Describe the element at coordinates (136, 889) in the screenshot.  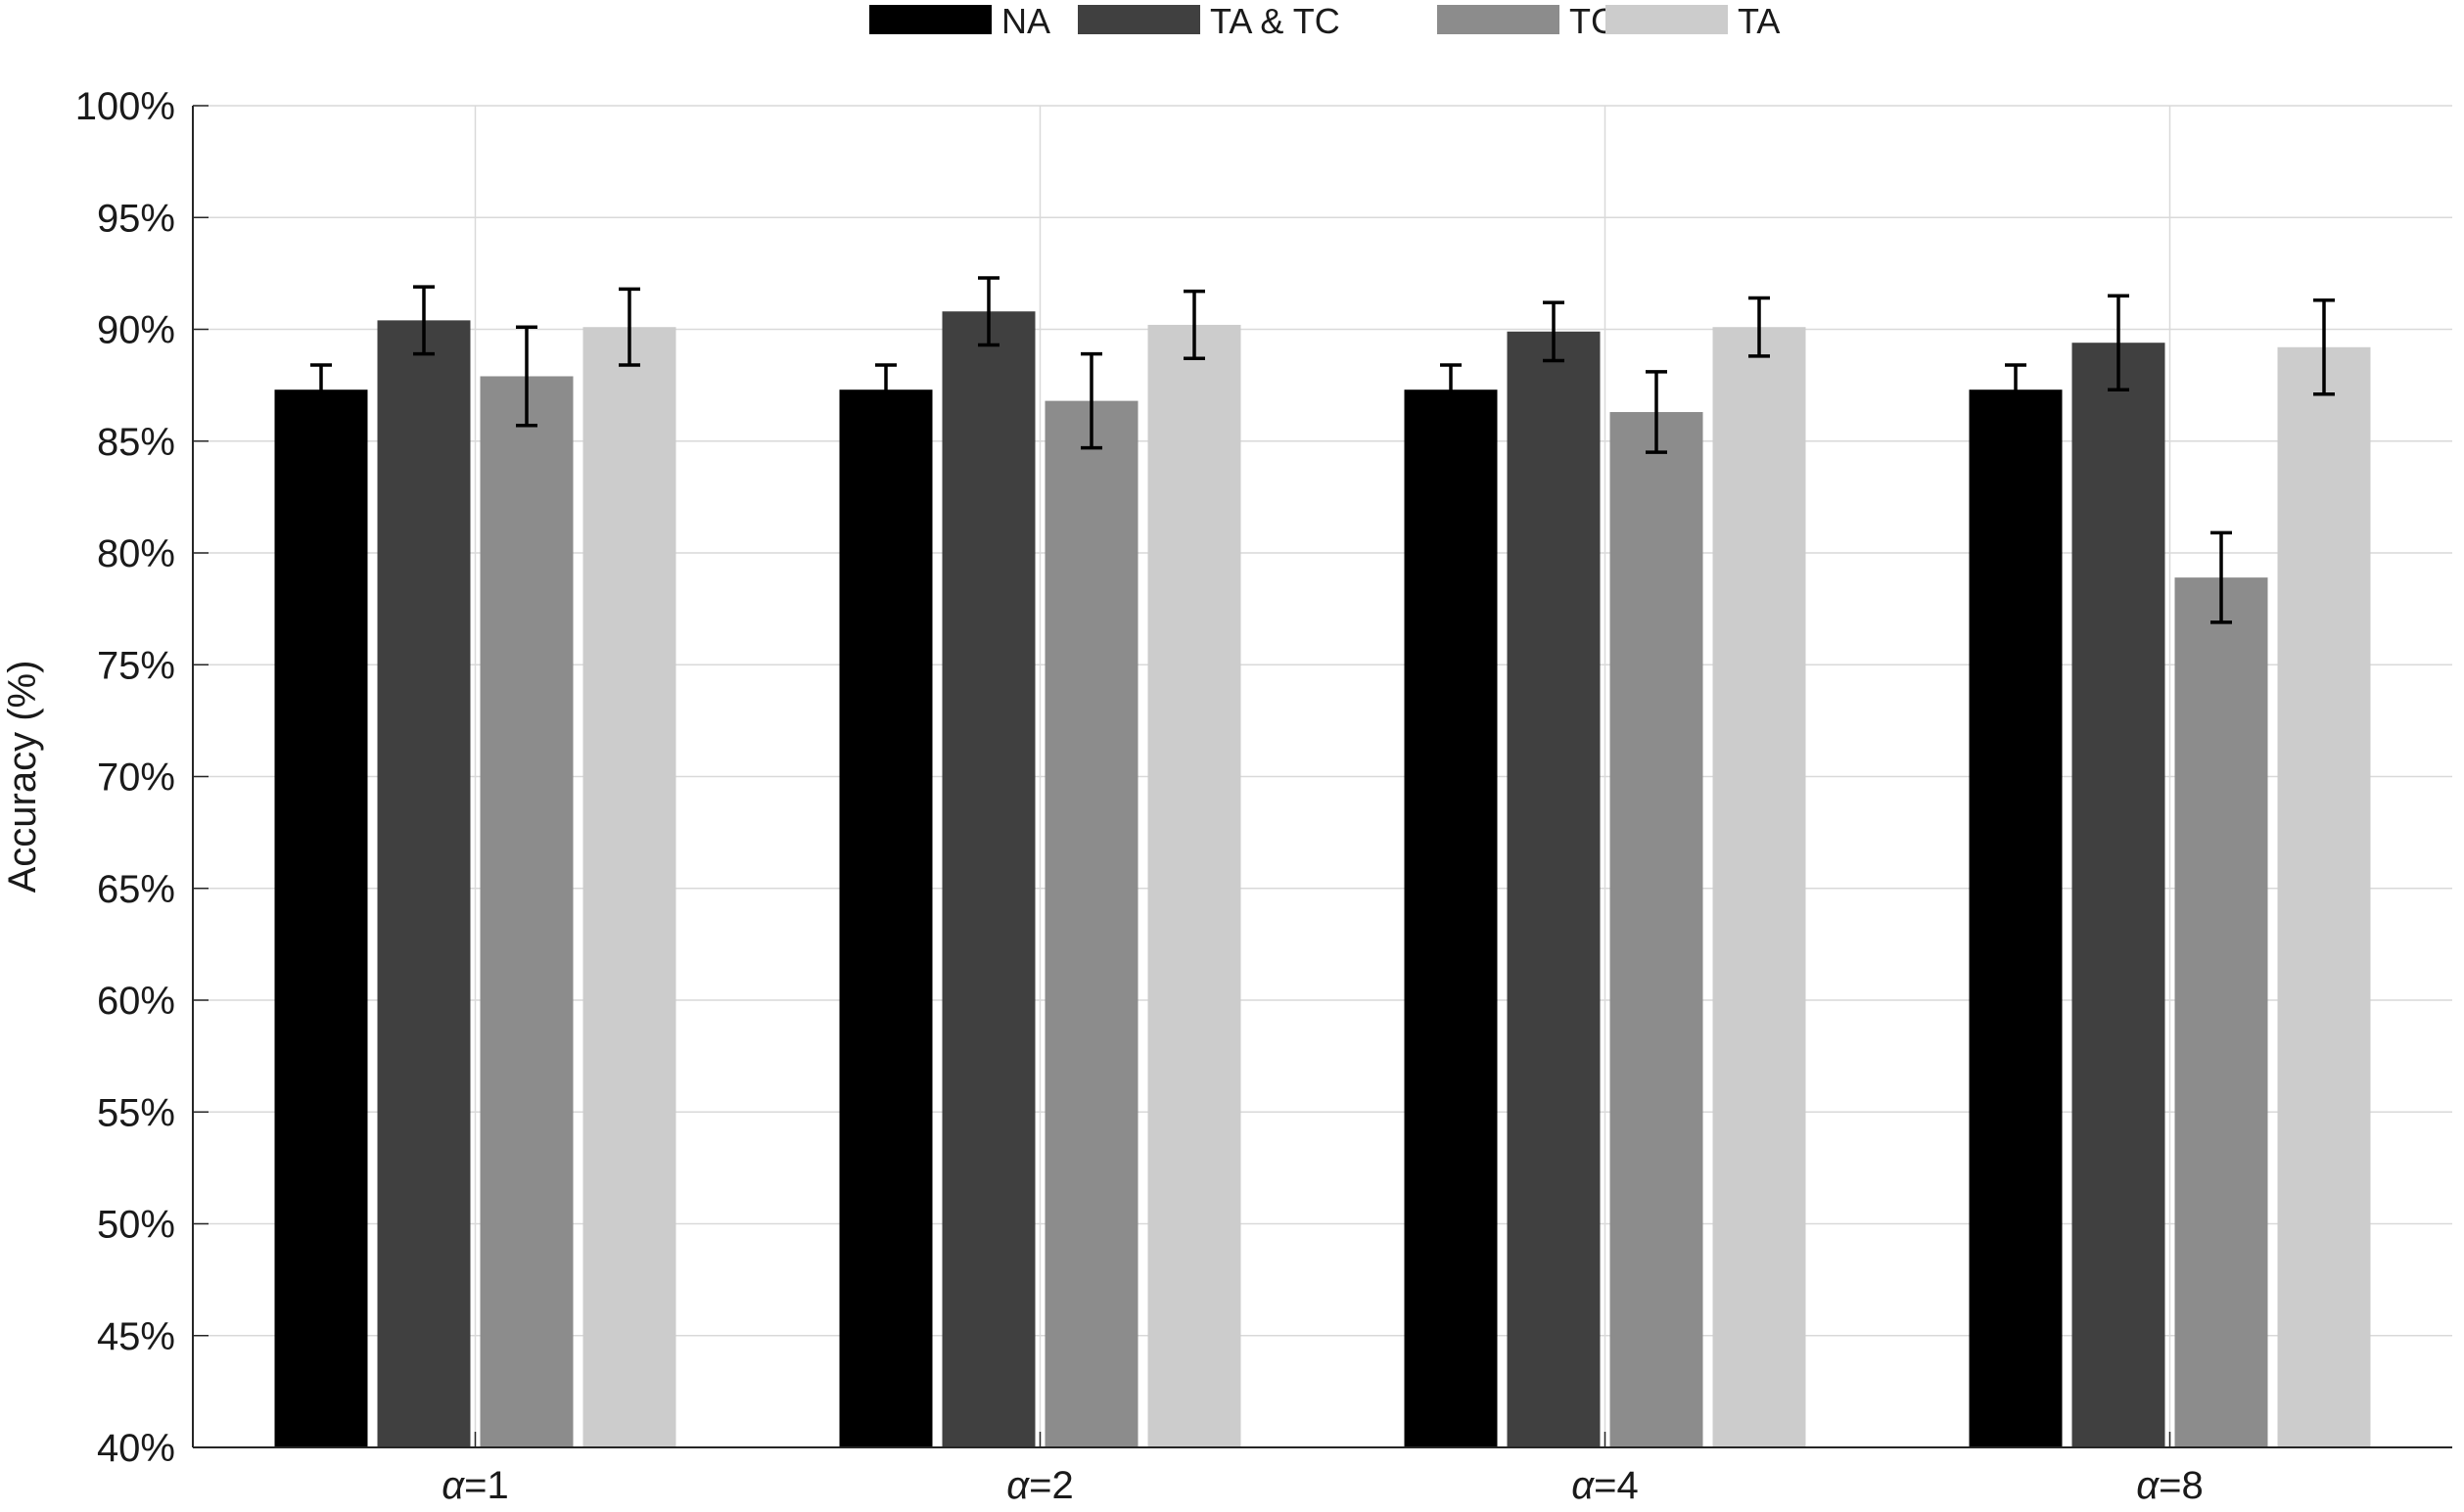
I see `y-tick-label: 65%` at that location.